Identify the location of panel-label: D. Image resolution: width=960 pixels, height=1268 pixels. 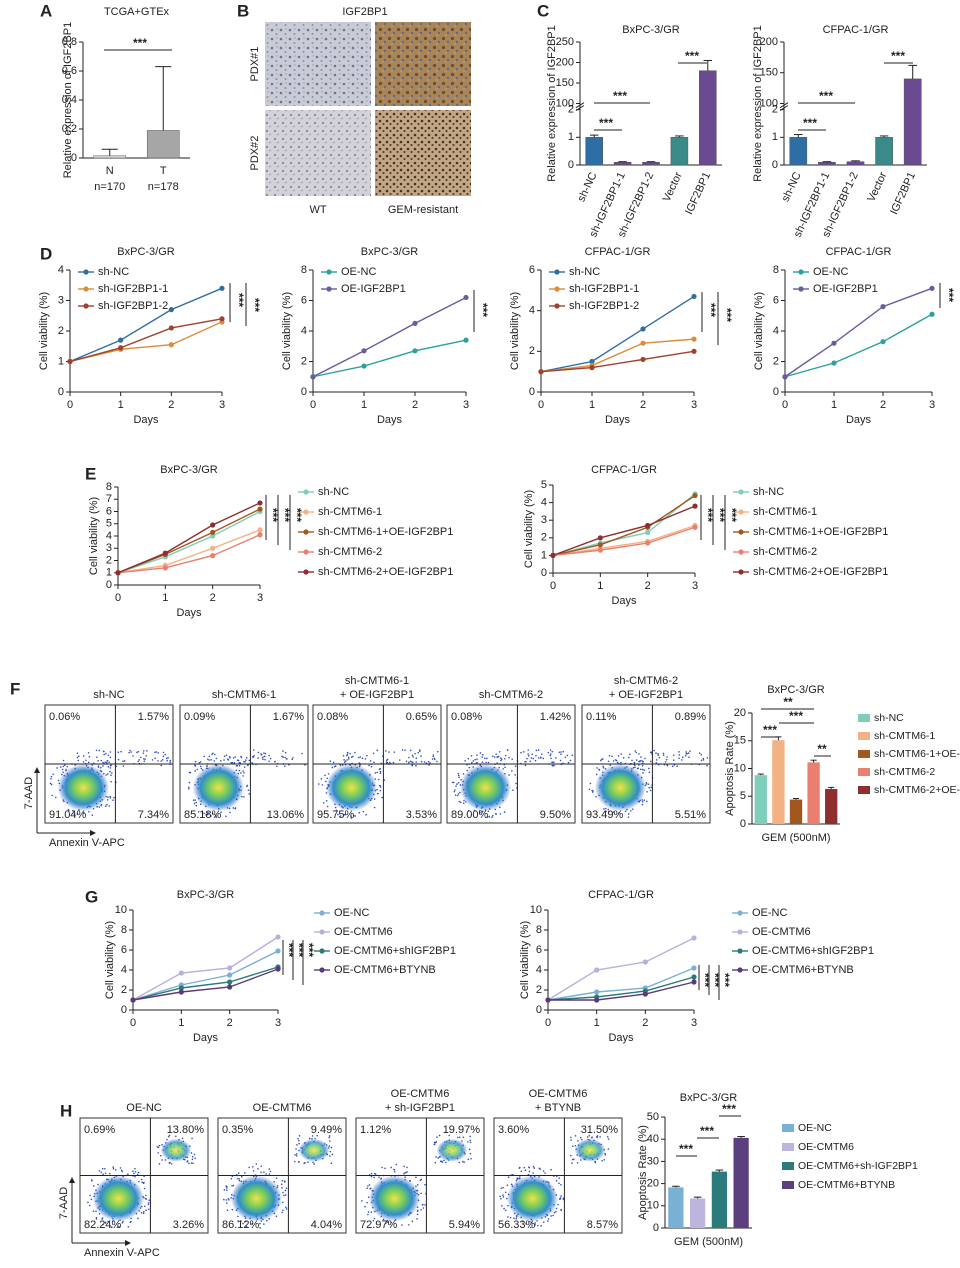
(46, 253).